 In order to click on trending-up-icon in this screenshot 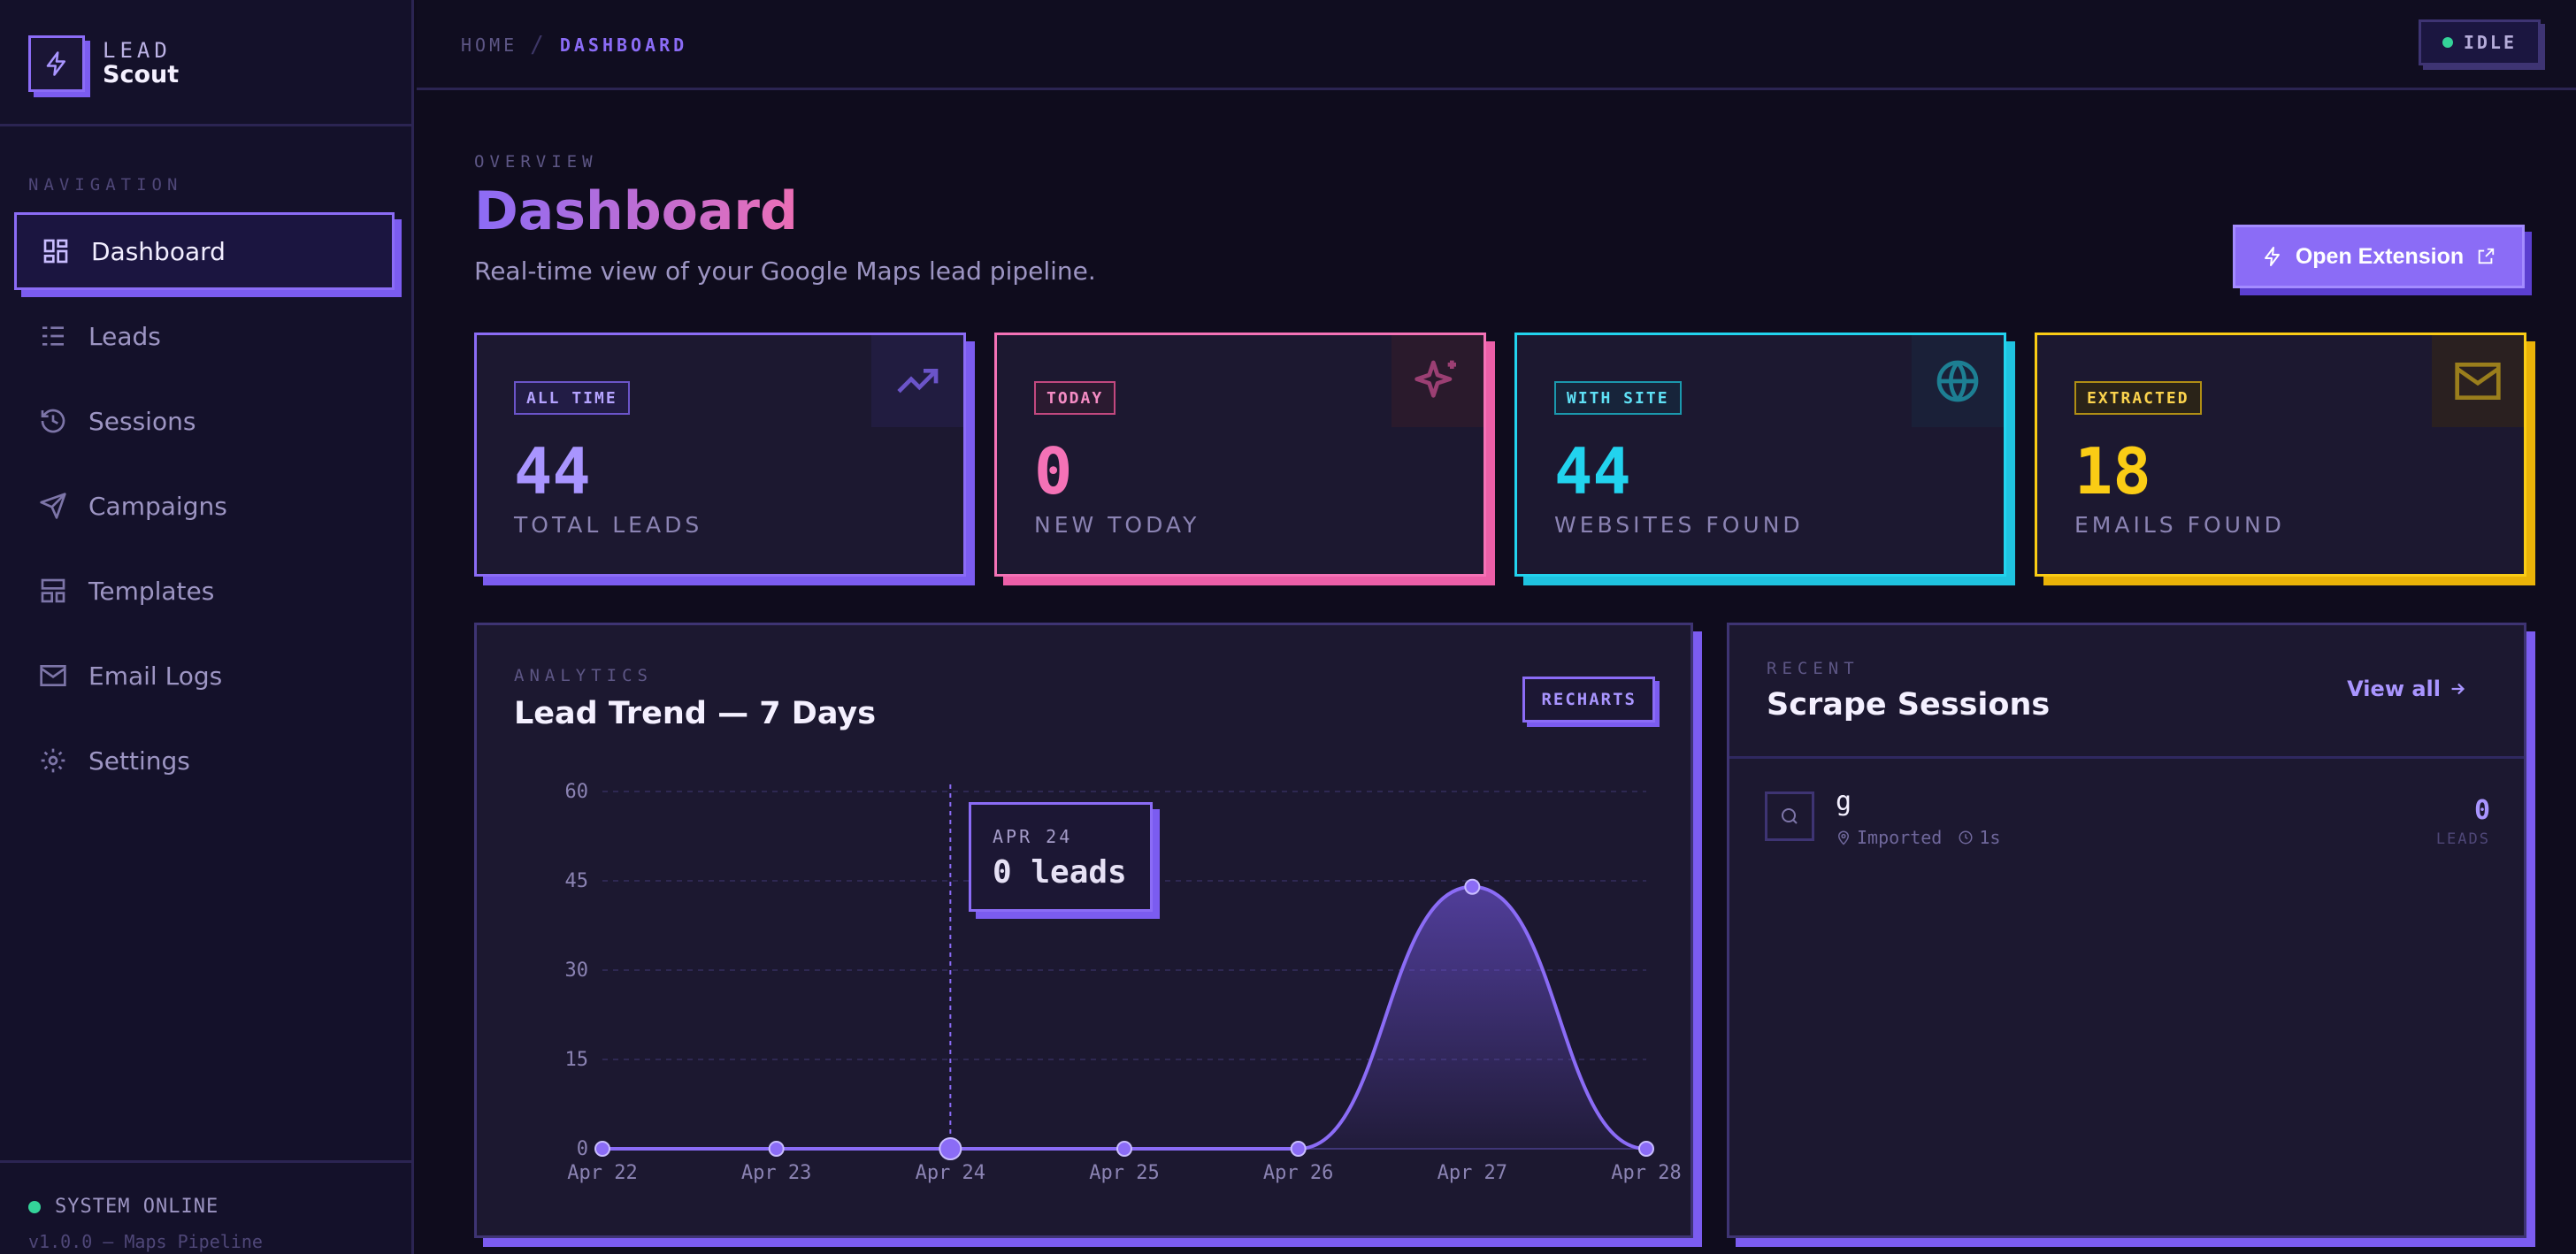, I will do `click(917, 381)`.